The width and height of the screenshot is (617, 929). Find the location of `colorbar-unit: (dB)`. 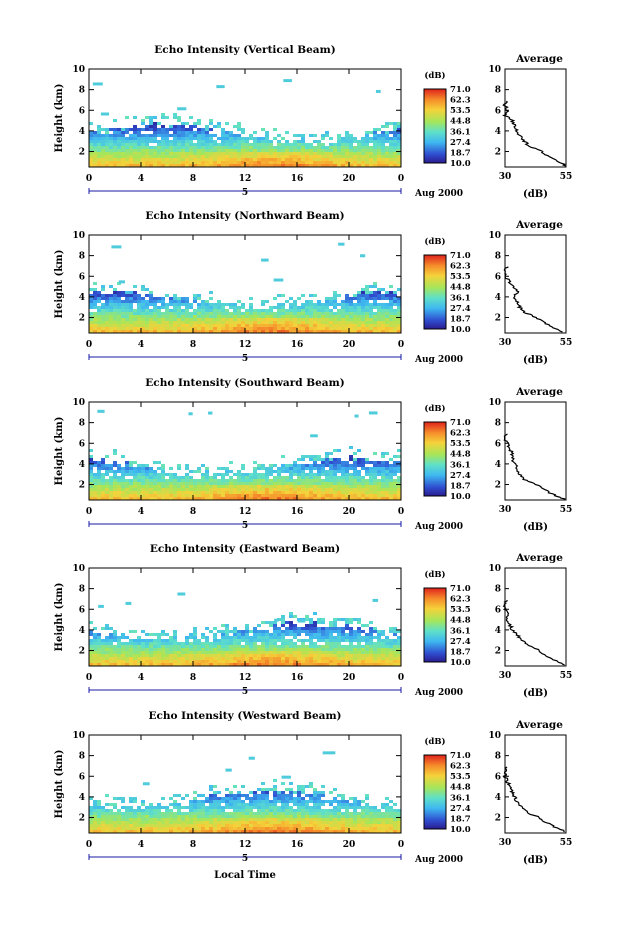

colorbar-unit: (dB) is located at coordinates (434, 408).